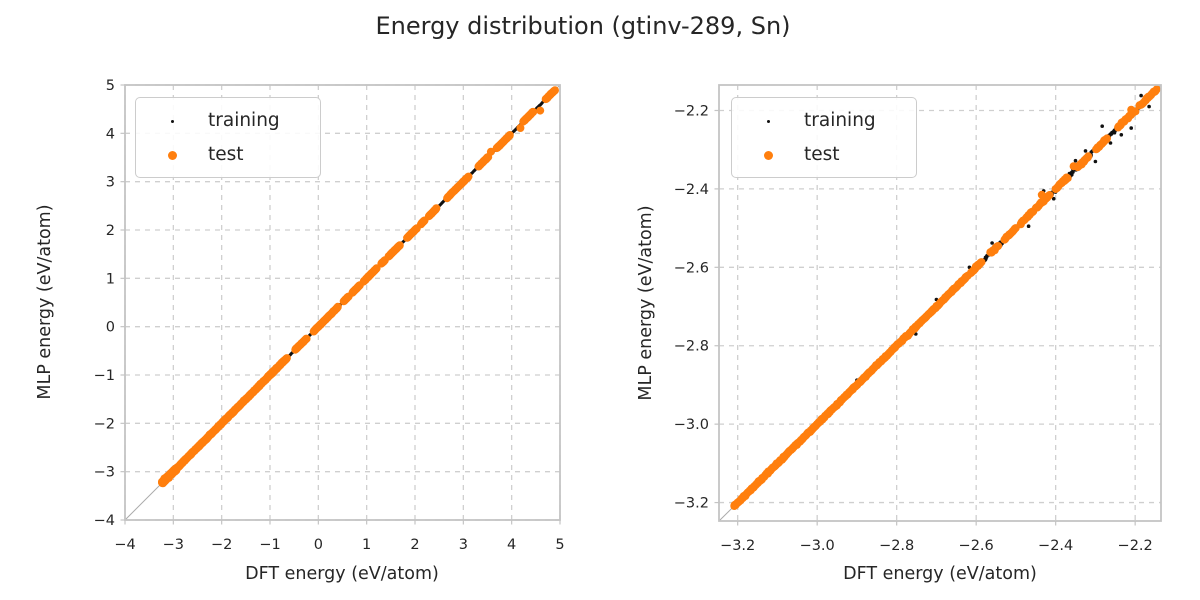 This screenshot has width=1200, height=600. I want to click on left-y-tick-label: 5, so click(110, 86).